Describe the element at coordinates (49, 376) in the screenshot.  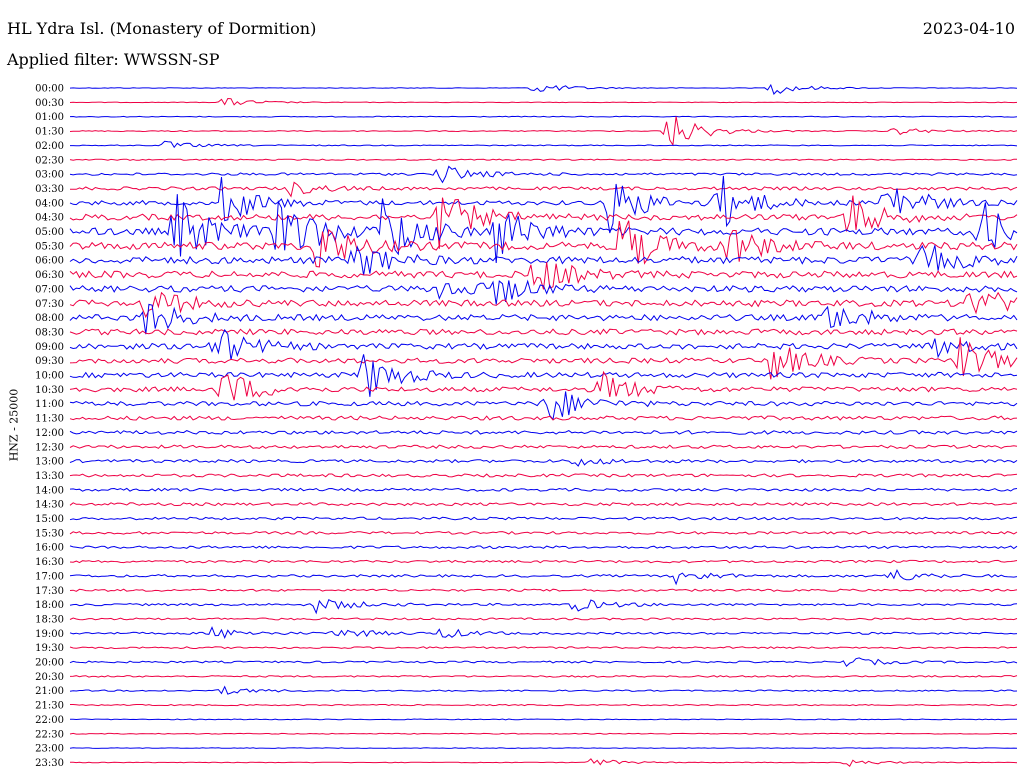
I see `row-time-label: 10:00` at that location.